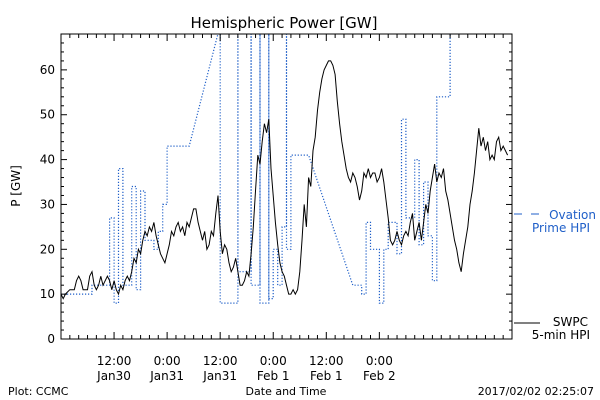  What do you see at coordinates (572, 215) in the screenshot?
I see `legend-ovation-line1: Ovation` at bounding box center [572, 215].